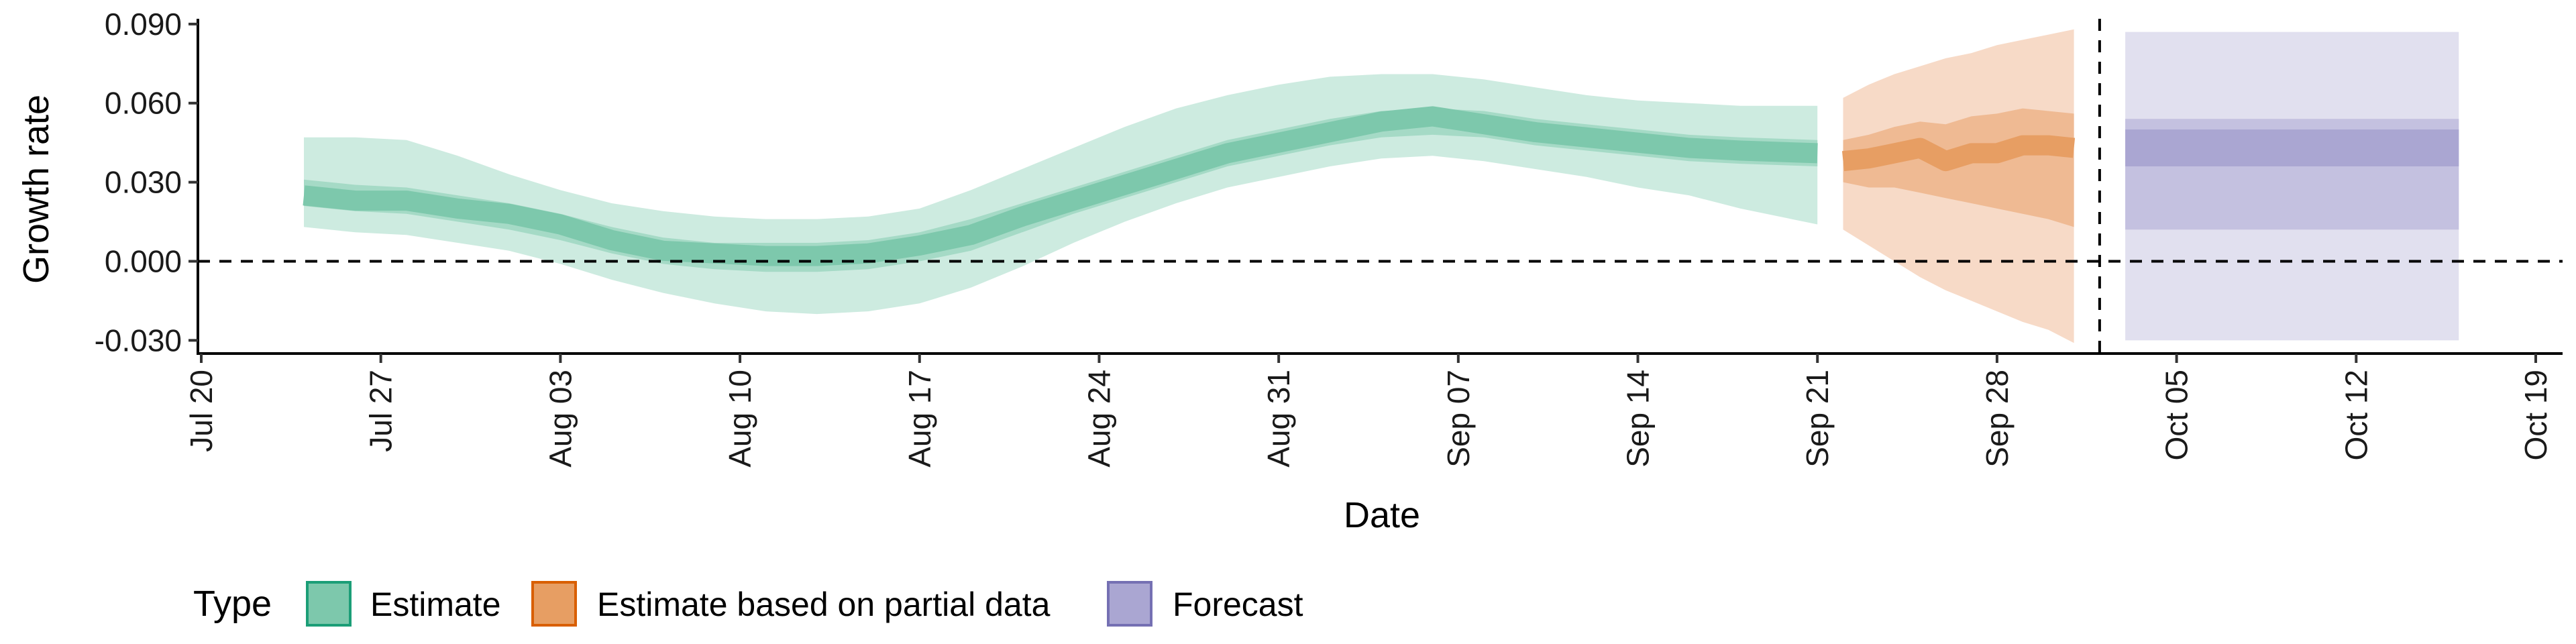 The width and height of the screenshot is (2576, 644). Describe the element at coordinates (1817, 419) in the screenshot. I see `x-tick-label: Sep 21` at that location.